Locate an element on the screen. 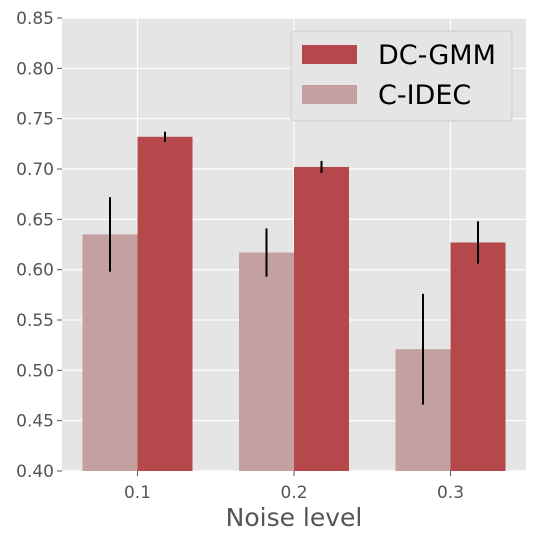  x-tick-label: 0.1 is located at coordinates (137, 493).